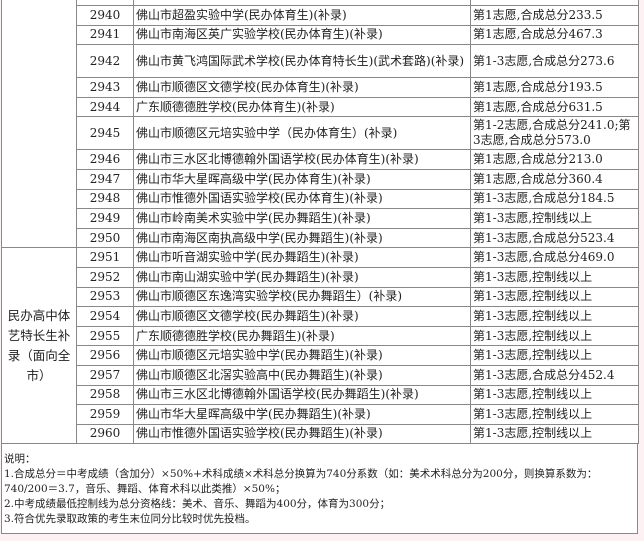  I want to click on school-cell: 佛山市黄飞鸿国际武术学校(民办体育特长生)(武术套路)(补录), so click(302, 61).